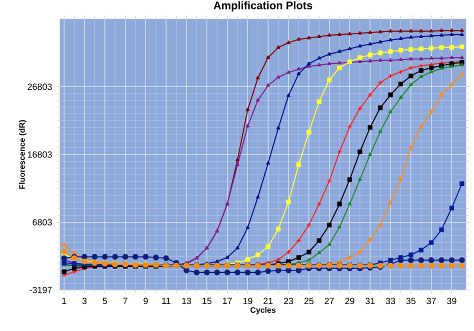  I want to click on x-tick-label: 27, so click(329, 301).